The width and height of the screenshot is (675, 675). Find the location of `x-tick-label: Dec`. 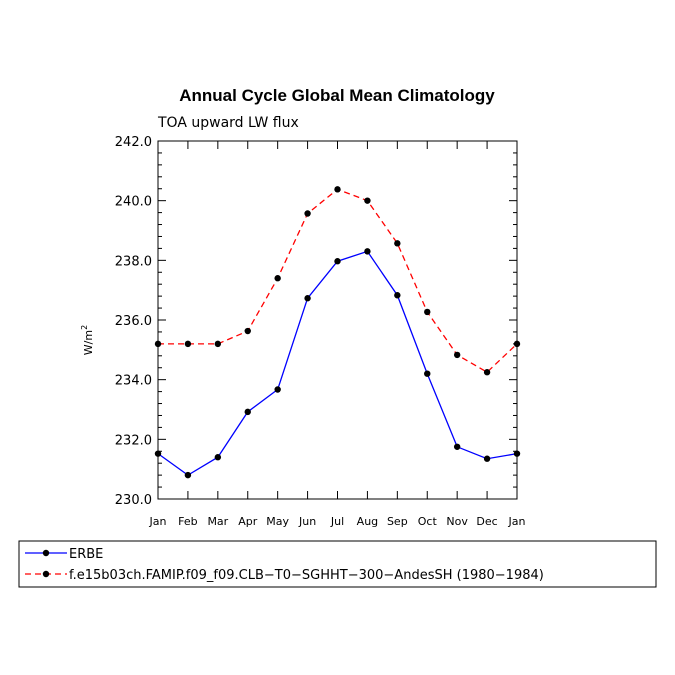

x-tick-label: Dec is located at coordinates (486, 521).